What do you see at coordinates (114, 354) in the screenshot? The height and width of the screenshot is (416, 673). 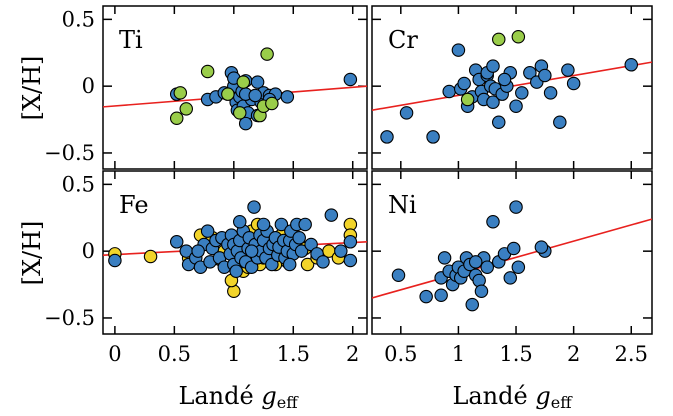 I see `x-tick-label: 0` at bounding box center [114, 354].